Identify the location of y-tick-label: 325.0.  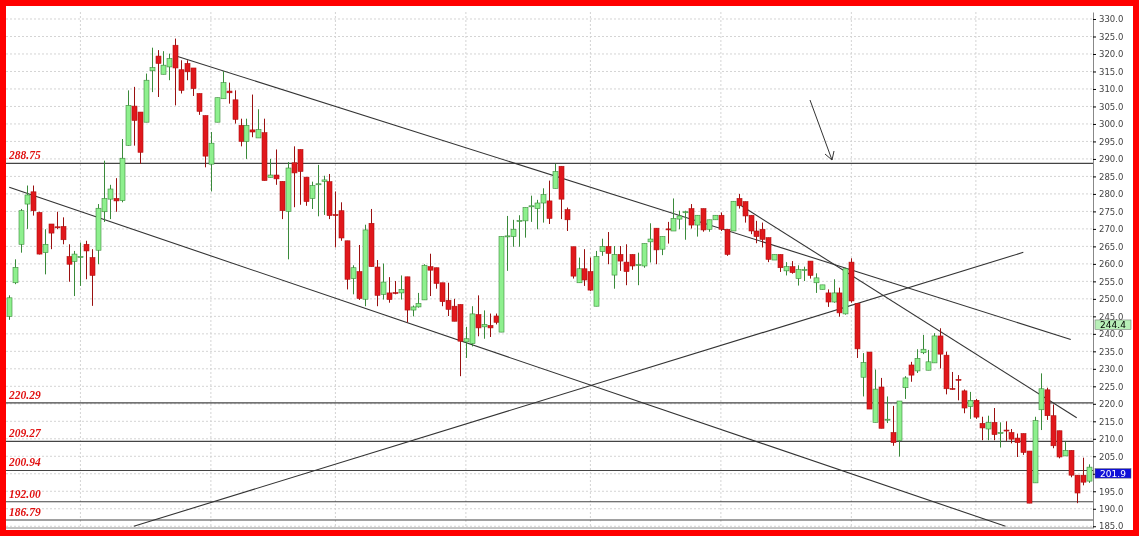
(1111, 36).